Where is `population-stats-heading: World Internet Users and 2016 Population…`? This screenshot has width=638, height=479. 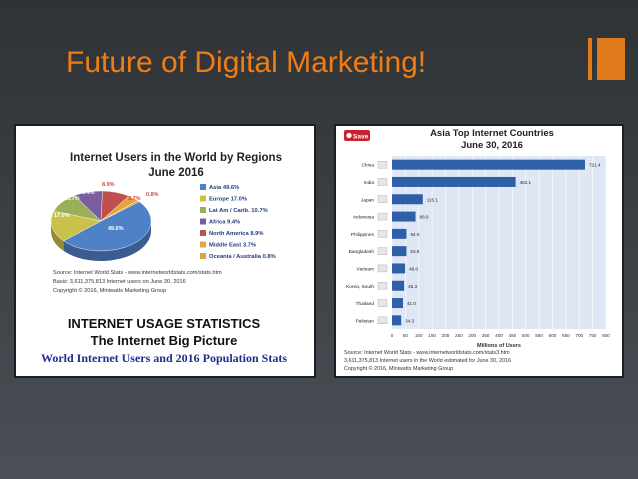 population-stats-heading: World Internet Users and 2016 Population… is located at coordinates (164, 358).